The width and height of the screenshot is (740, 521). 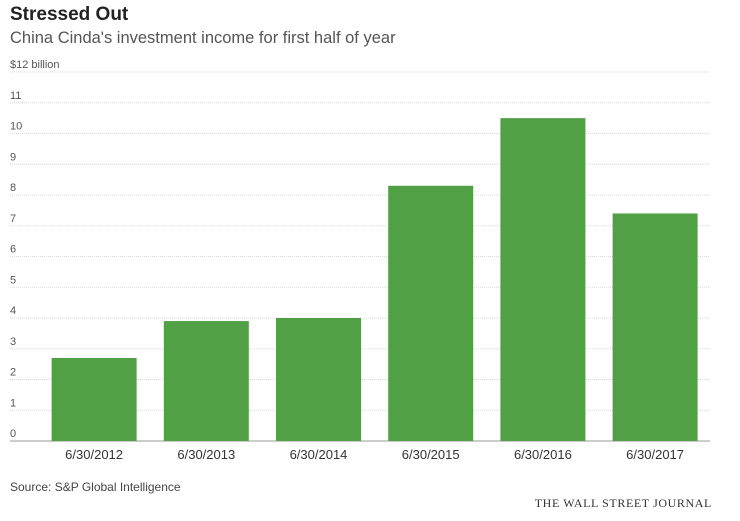 I want to click on y-tick-label: 1, so click(x=13, y=403).